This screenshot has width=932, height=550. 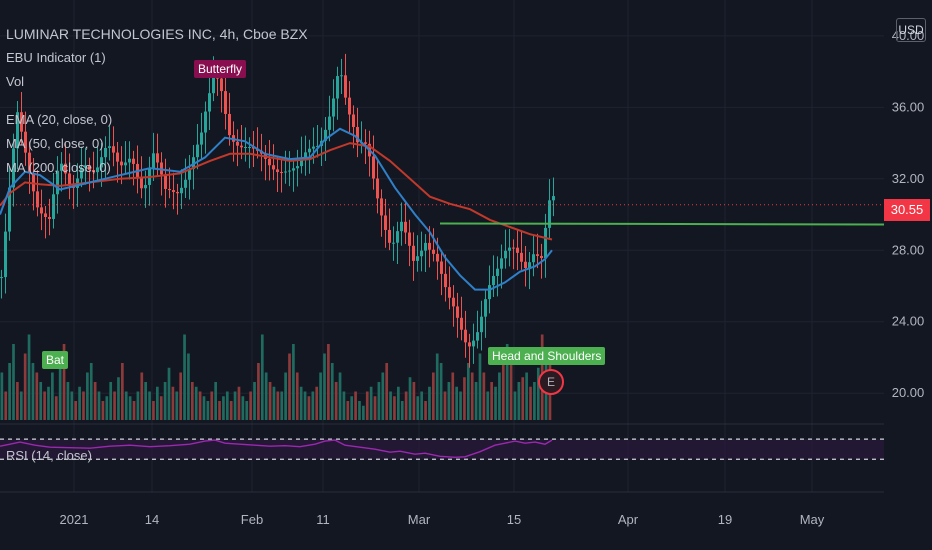 What do you see at coordinates (276, 191) in the screenshot?
I see `ma-line` at bounding box center [276, 191].